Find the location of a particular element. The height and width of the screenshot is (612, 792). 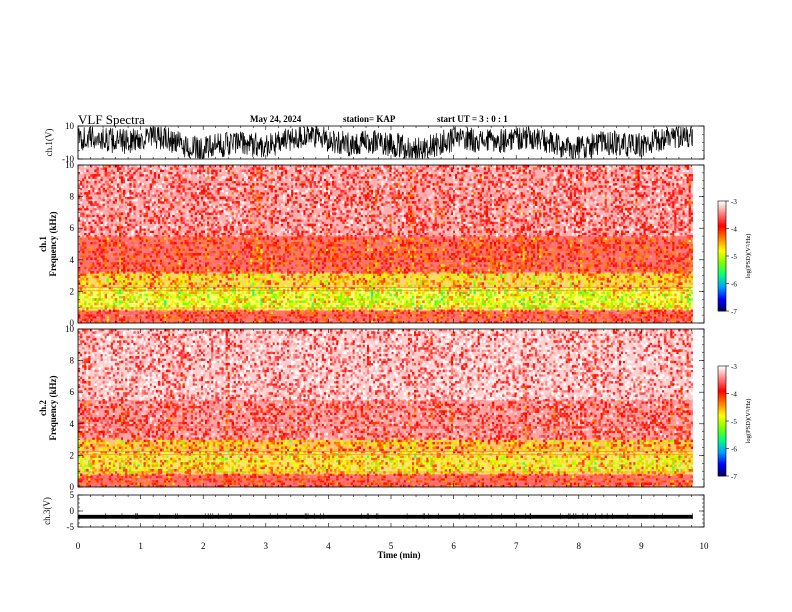

colorbar-label: log(PSD)(V²/Hz) is located at coordinates (748, 256).